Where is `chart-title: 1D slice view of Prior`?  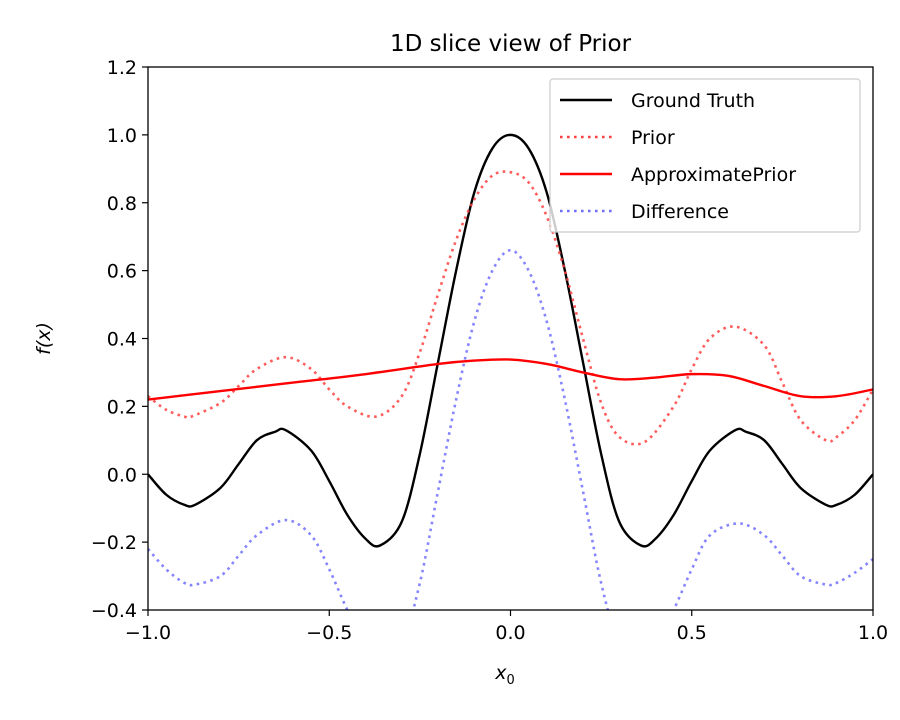 chart-title: 1D slice view of Prior is located at coordinates (511, 44).